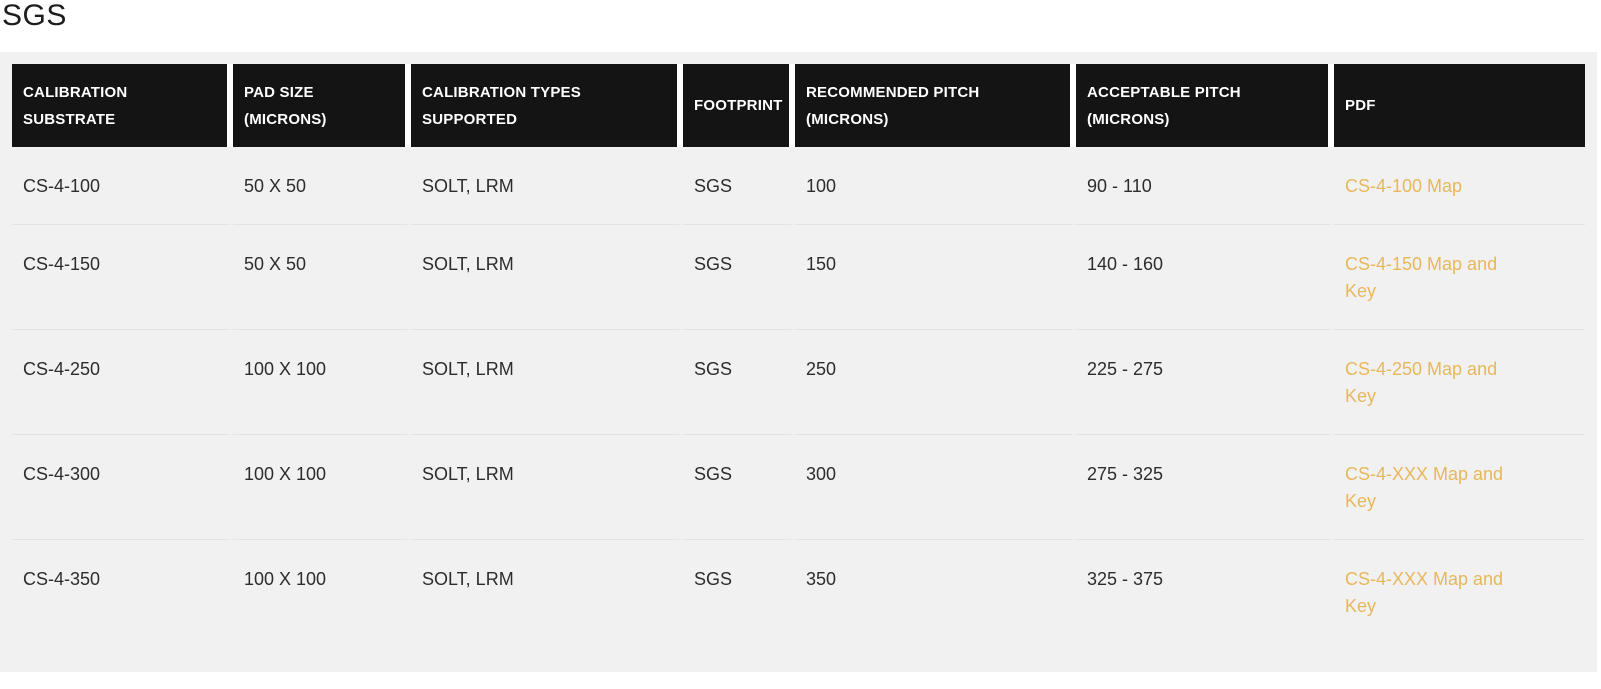 This screenshot has width=1601, height=689. I want to click on column-header-footprint: FOOTPRINT, so click(739, 105).